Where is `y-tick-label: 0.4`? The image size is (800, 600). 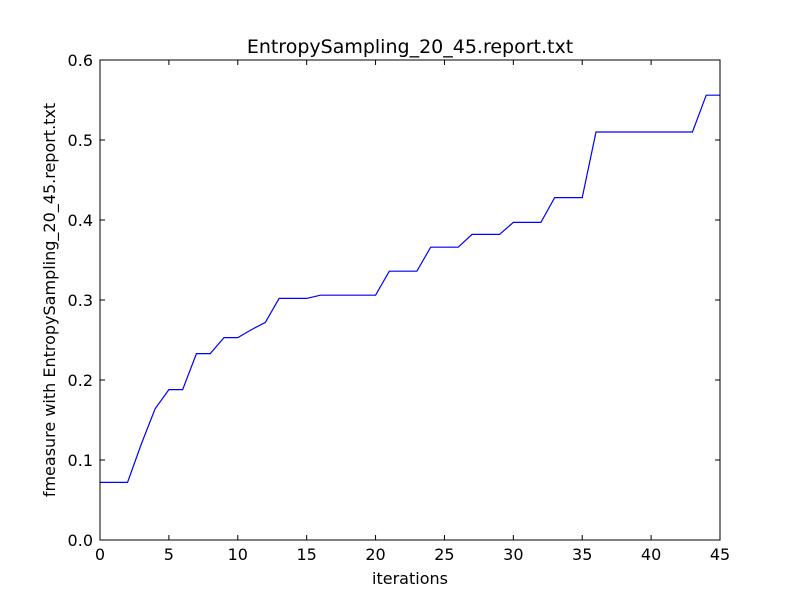
y-tick-label: 0.4 is located at coordinates (80, 220).